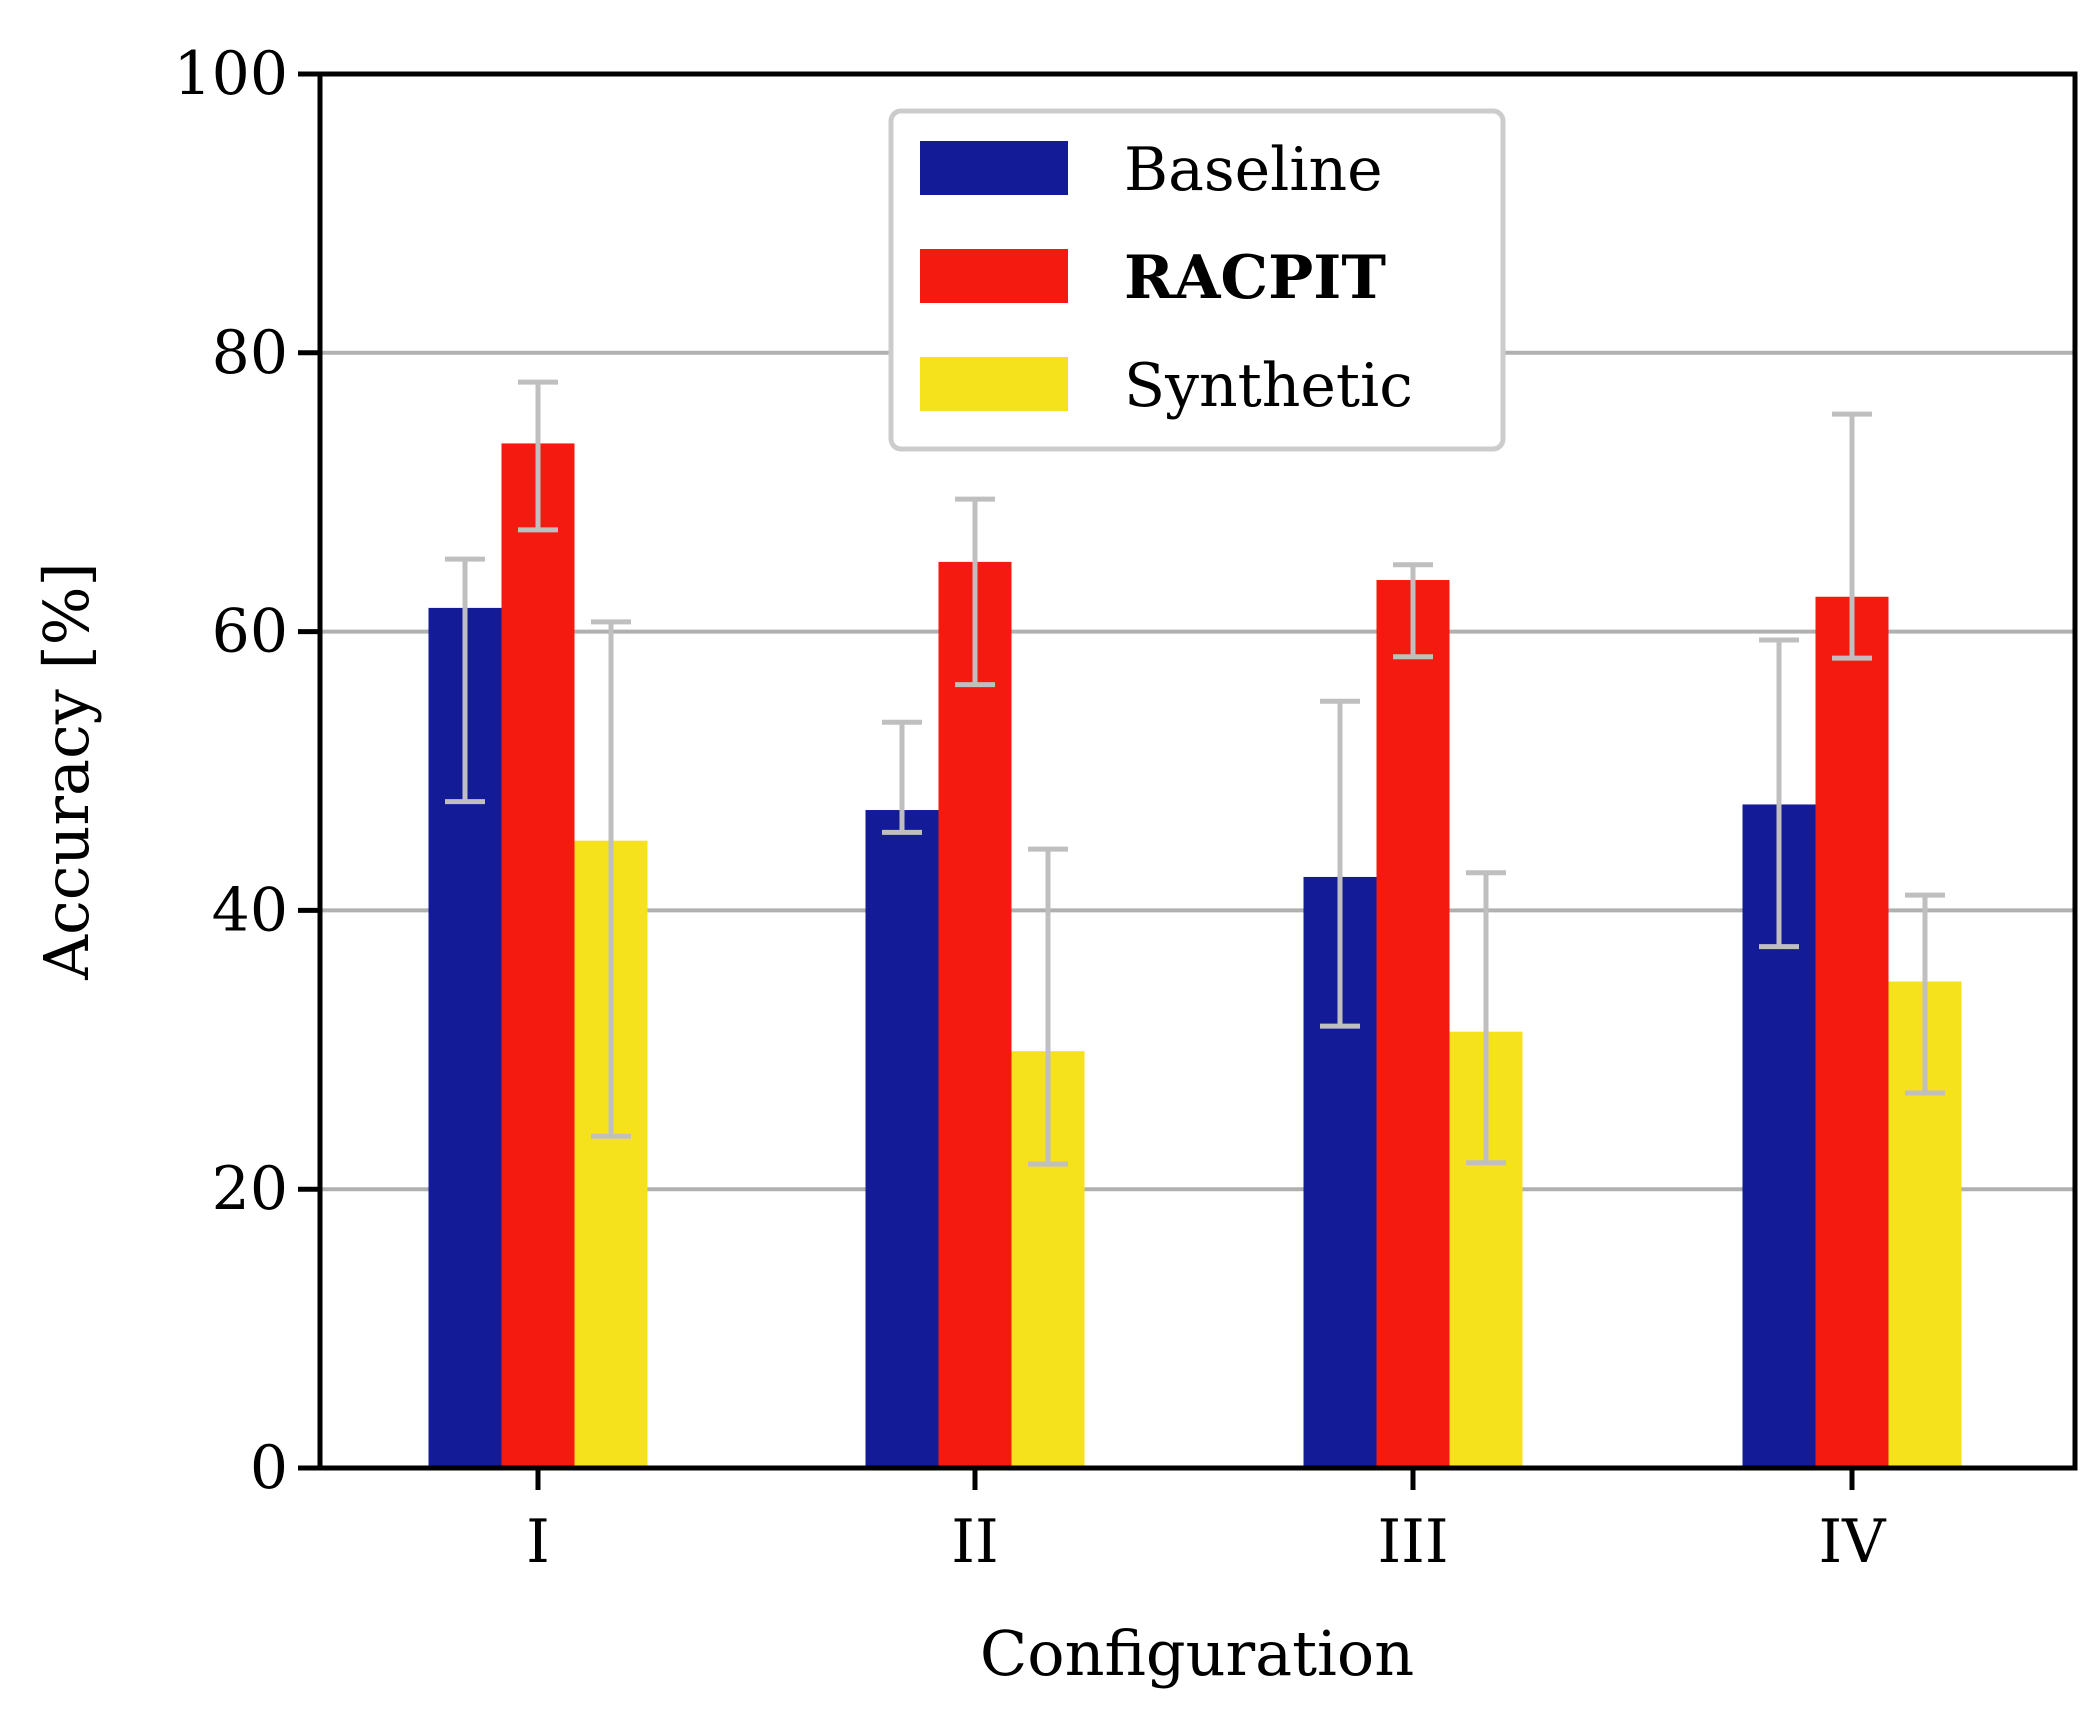  I want to click on y-axis-title: Accuracy [%], so click(66, 771).